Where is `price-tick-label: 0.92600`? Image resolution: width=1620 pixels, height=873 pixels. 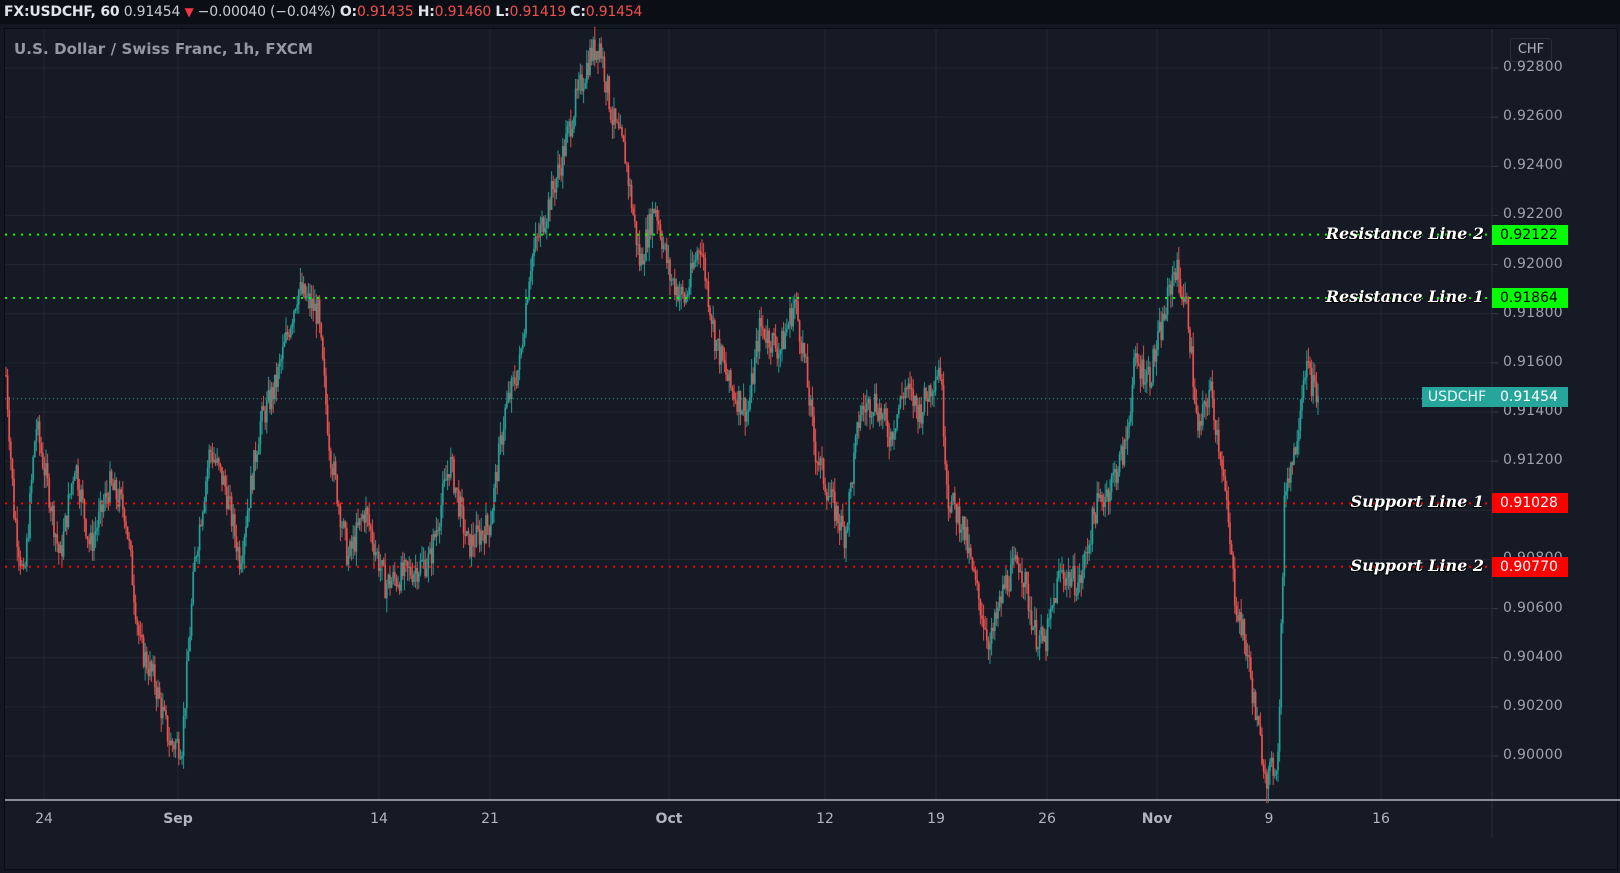 price-tick-label: 0.92600 is located at coordinates (1533, 116).